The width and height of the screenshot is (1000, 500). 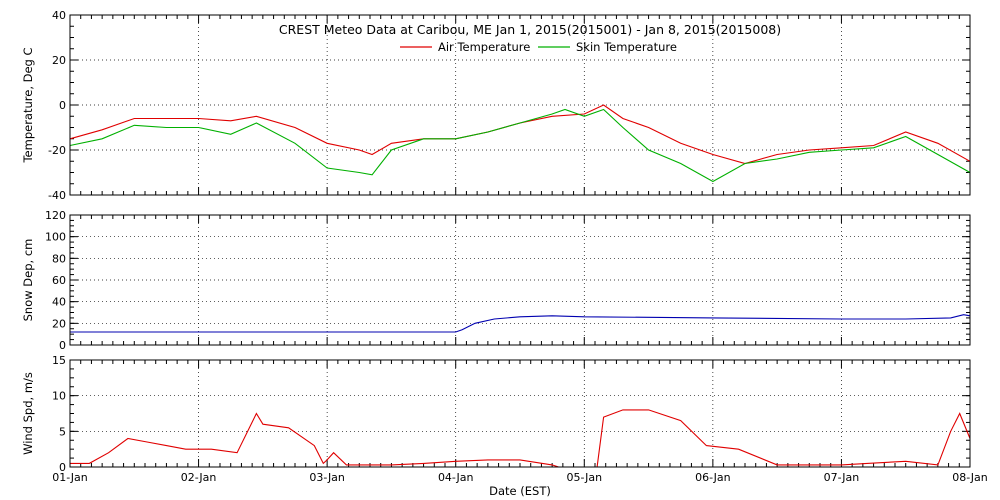 What do you see at coordinates (484, 47) in the screenshot?
I see `legend-label-0: Air Temperature` at bounding box center [484, 47].